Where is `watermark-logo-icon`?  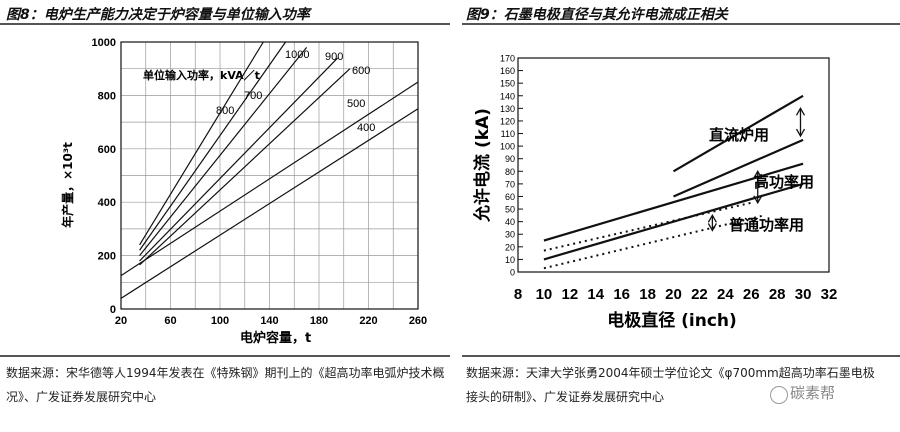
watermark-logo-icon is located at coordinates (779, 395).